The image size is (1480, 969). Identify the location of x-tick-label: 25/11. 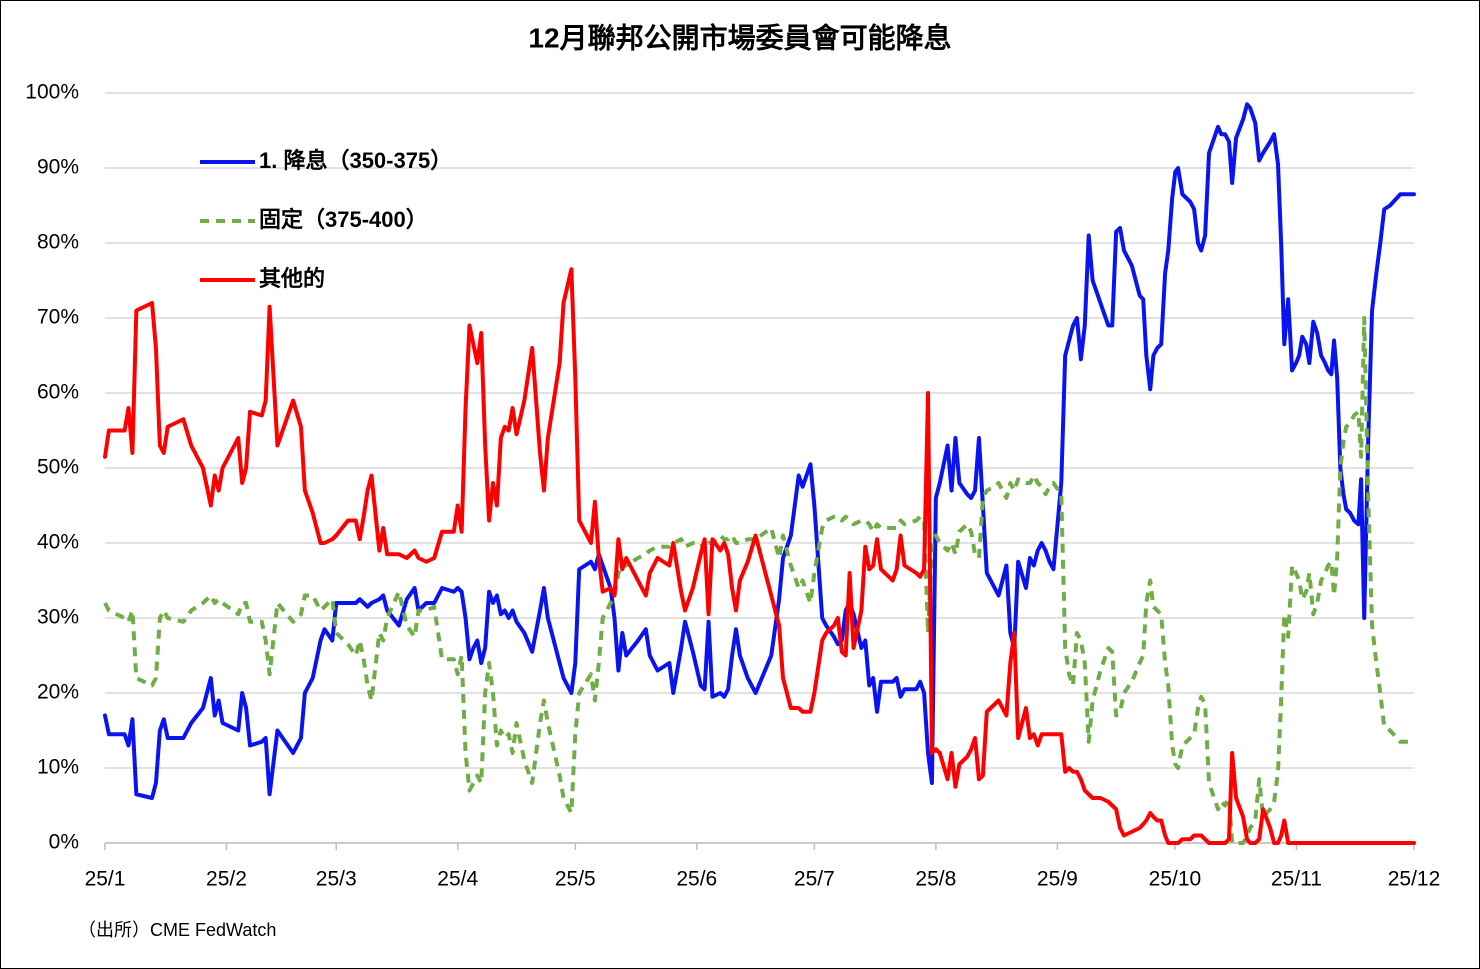
(1296, 879).